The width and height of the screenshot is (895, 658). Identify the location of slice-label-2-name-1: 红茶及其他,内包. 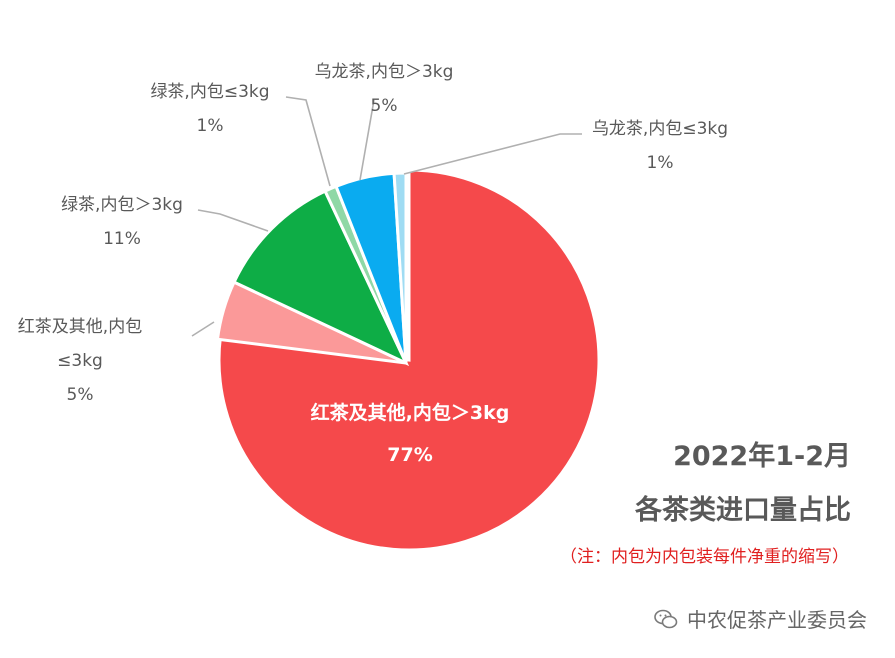
(80, 327).